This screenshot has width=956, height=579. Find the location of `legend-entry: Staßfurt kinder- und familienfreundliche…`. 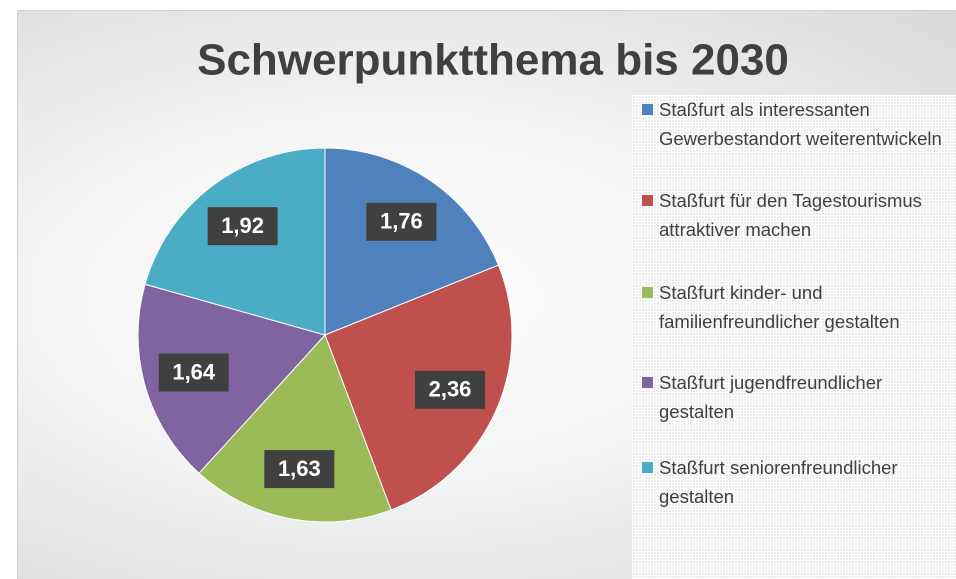

legend-entry: Staßfurt kinder- und familienfreundliche… is located at coordinates (799, 307).